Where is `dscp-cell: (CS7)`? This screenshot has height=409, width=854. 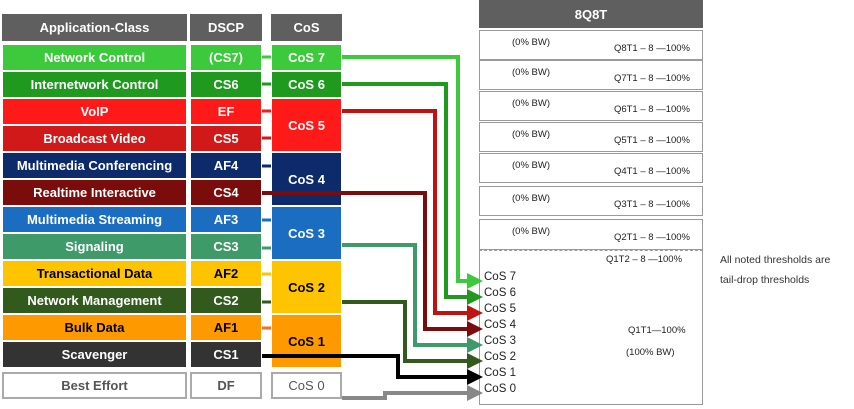 dscp-cell: (CS7) is located at coordinates (226, 57).